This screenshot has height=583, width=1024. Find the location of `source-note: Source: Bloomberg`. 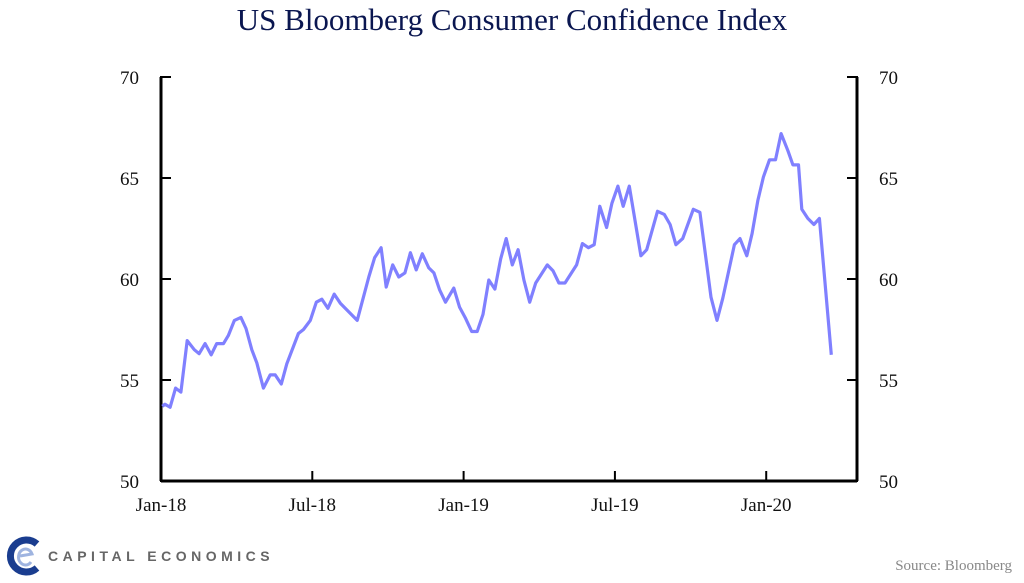

source-note: Source: Bloomberg is located at coordinates (953, 566).